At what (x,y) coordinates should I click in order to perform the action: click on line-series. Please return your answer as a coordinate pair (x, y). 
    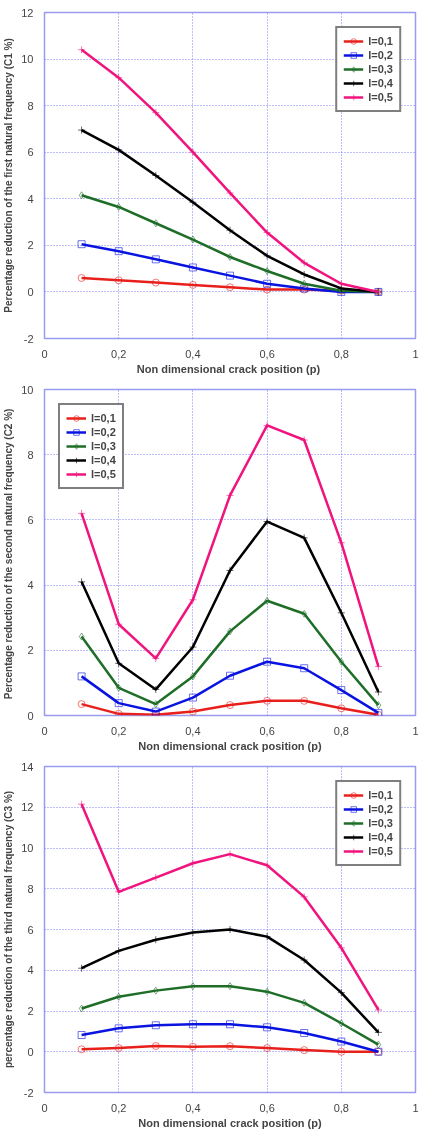
    Looking at the image, I should click on (230, 1015).